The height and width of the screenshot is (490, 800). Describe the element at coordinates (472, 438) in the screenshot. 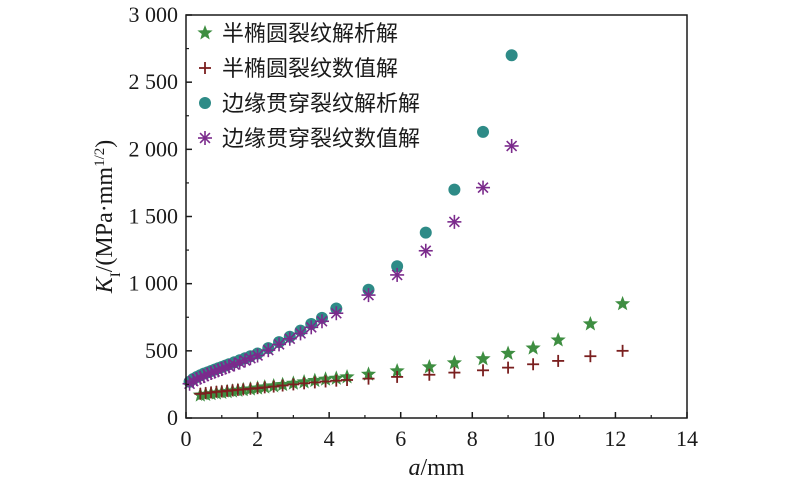

I see `x-tick-label: 8` at that location.